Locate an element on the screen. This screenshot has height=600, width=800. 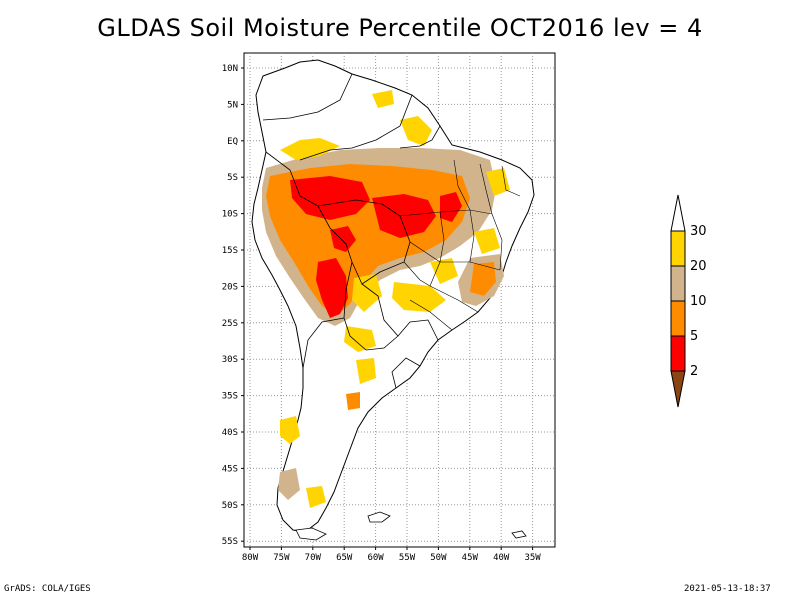
country-borders is located at coordinates (351, 231).